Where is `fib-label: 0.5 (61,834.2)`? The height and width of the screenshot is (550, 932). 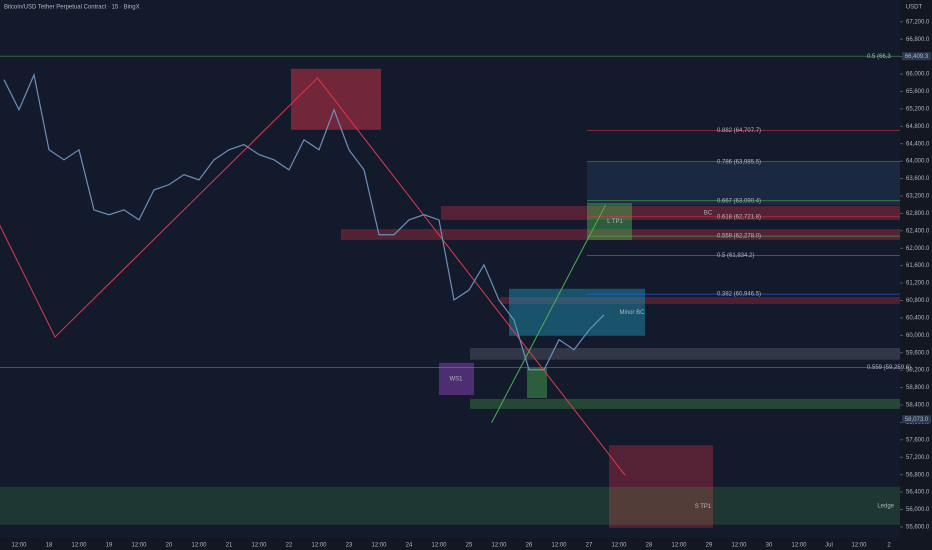
fib-label: 0.5 (61,834.2) is located at coordinates (735, 256).